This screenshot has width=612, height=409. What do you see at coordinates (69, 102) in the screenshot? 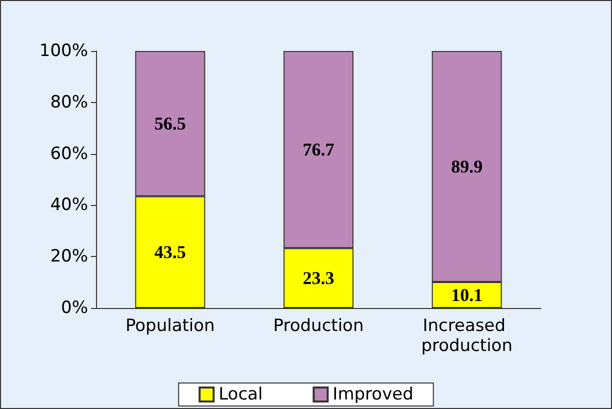
I see `y-tick-label: 80%` at bounding box center [69, 102].